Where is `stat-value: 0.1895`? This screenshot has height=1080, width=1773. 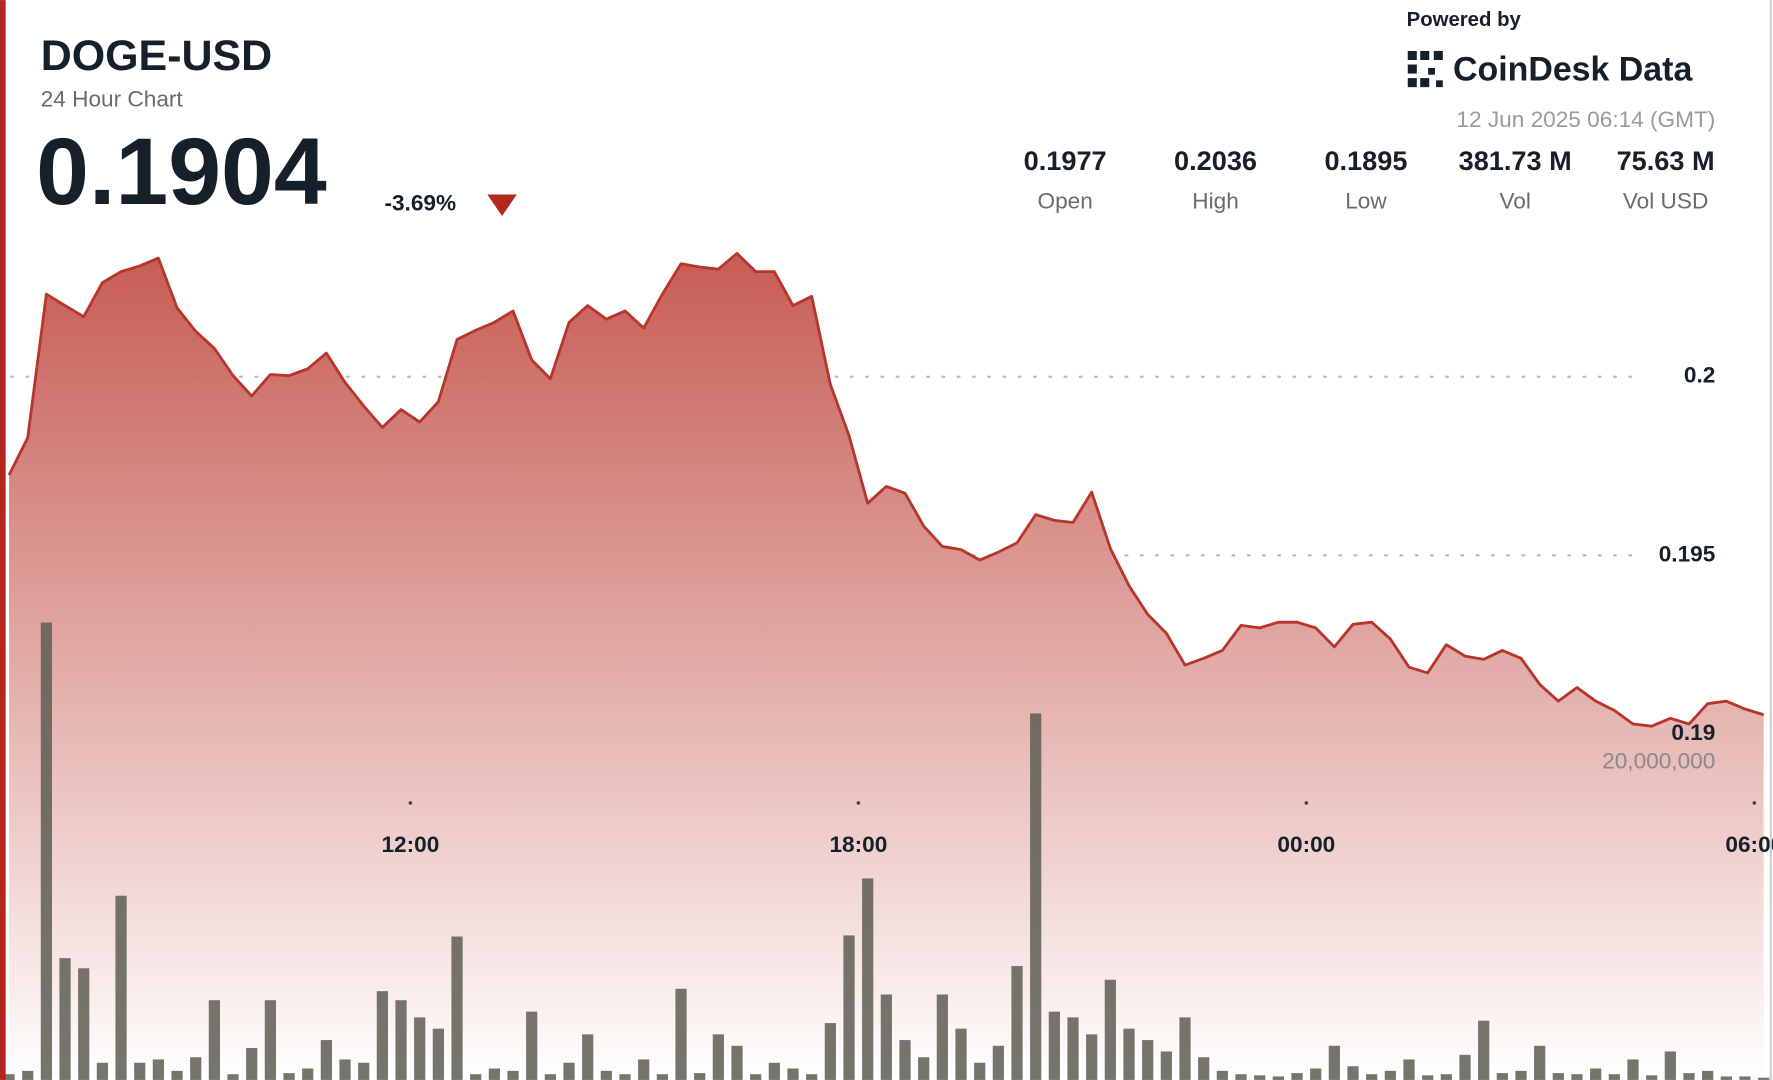 stat-value: 0.1895 is located at coordinates (1365, 160).